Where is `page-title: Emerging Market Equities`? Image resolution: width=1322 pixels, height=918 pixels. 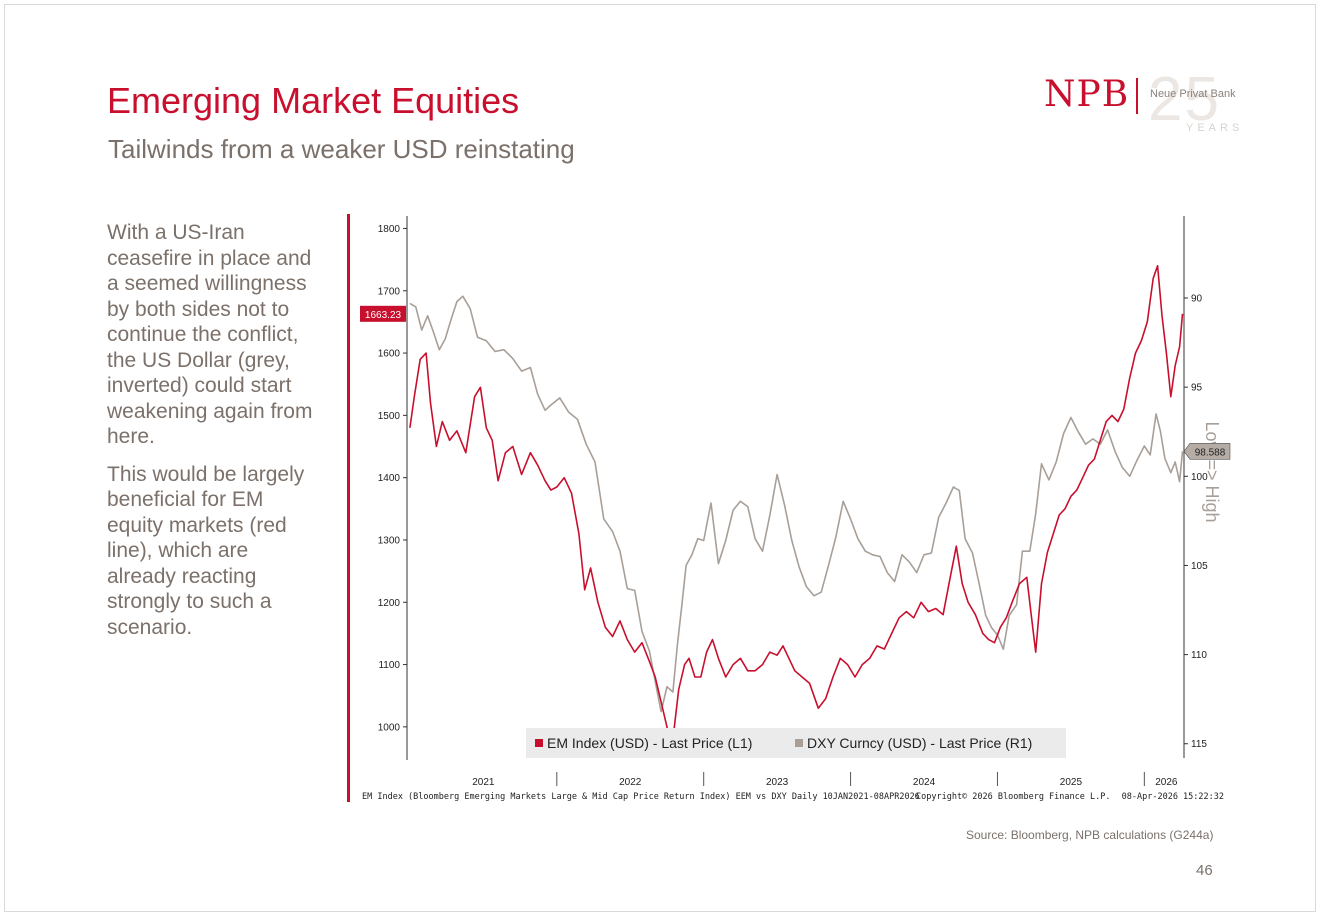 page-title: Emerging Market Equities is located at coordinates (313, 100).